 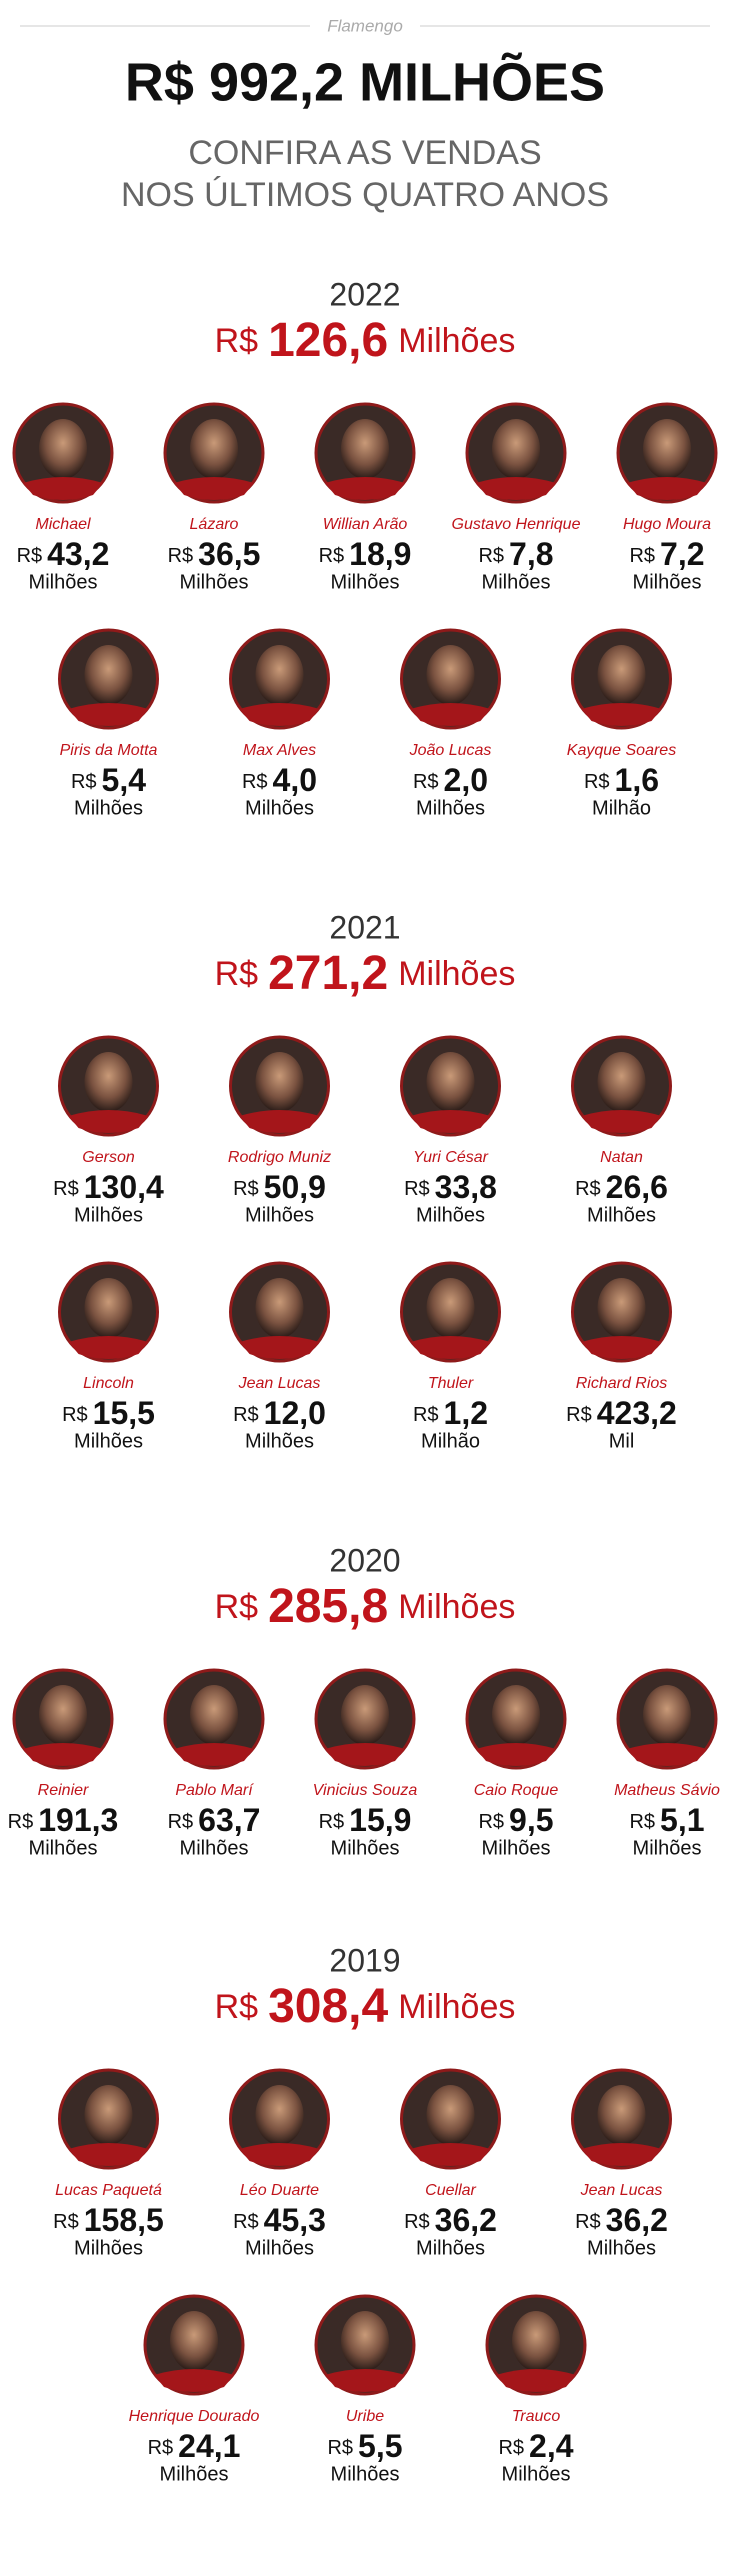 I want to click on player-name: Léo Duarte, so click(x=279, y=2190).